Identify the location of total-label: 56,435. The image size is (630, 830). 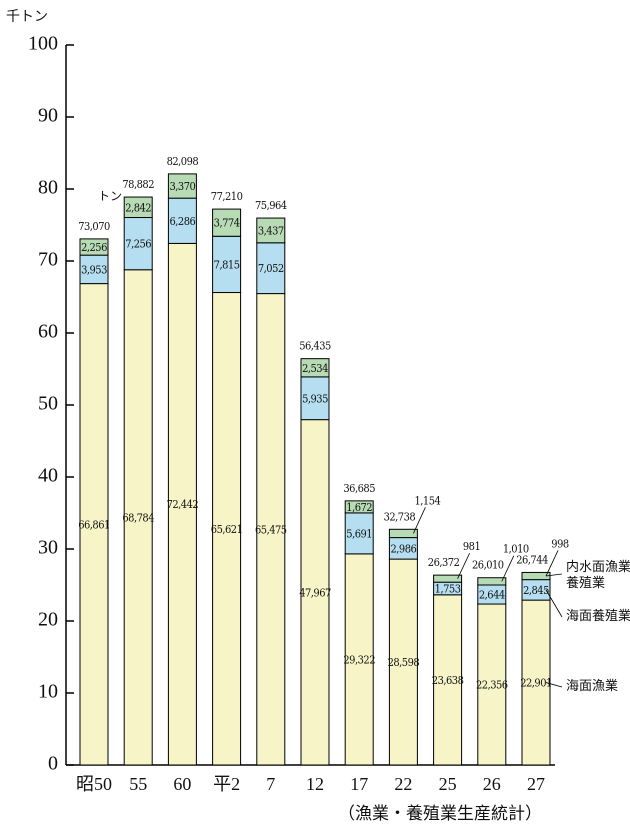
(315, 346).